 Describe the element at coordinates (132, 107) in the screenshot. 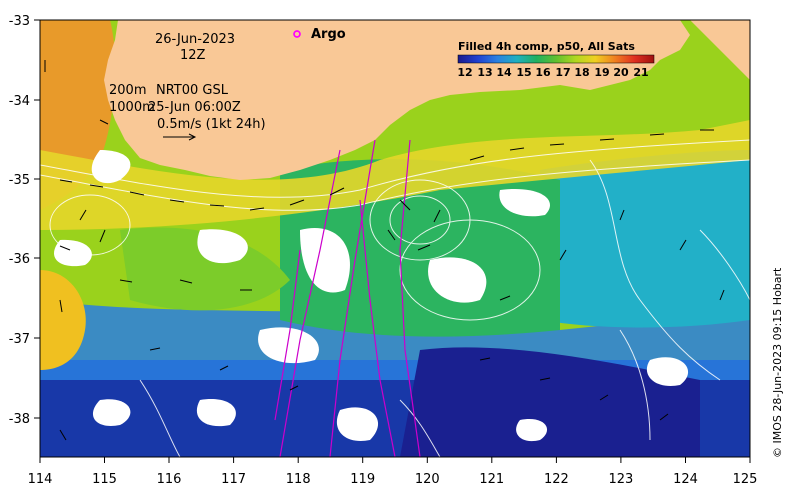

I see `contour-1000m-label: 1000m` at that location.